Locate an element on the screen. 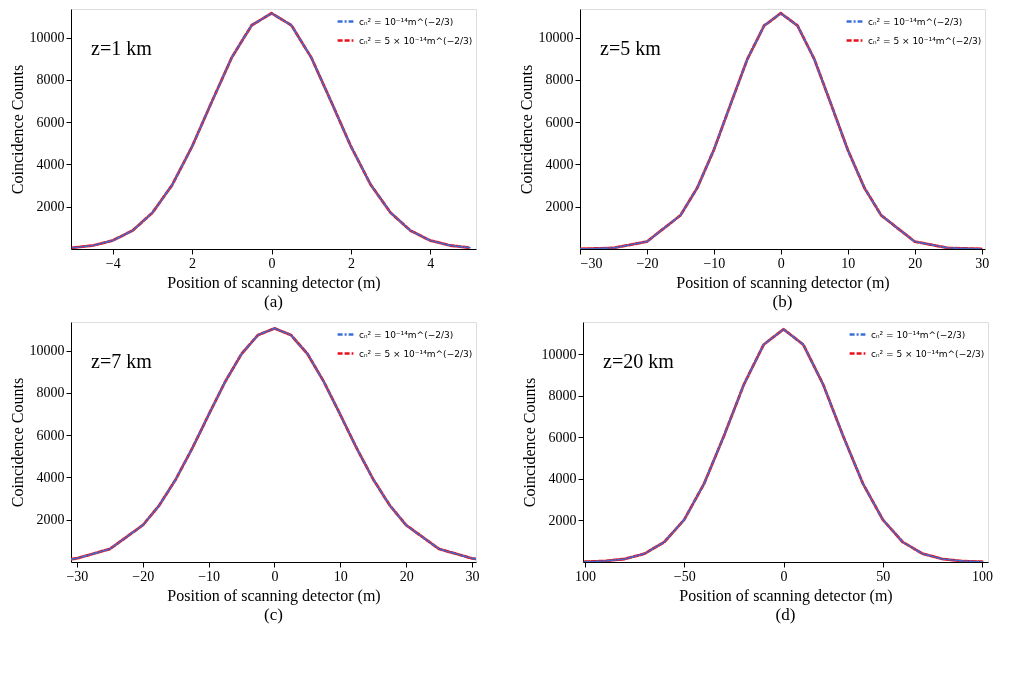  annotation: z=7 km is located at coordinates (122, 361).